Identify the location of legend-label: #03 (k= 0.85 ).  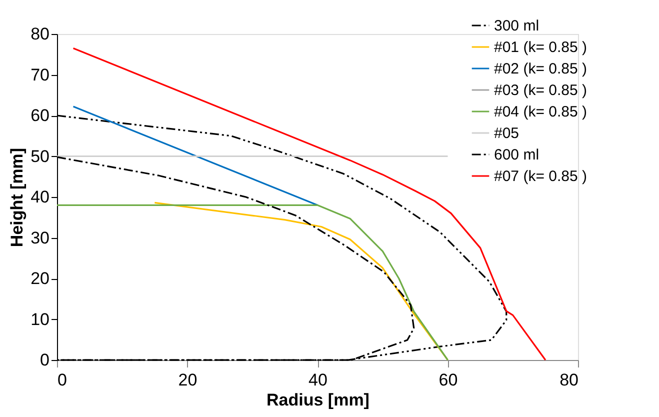
(540, 90).